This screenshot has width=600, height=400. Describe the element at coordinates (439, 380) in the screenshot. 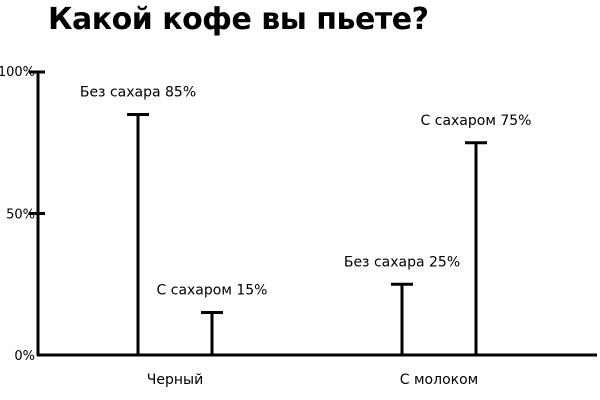

I see `x-category-label-1: С молоком` at that location.